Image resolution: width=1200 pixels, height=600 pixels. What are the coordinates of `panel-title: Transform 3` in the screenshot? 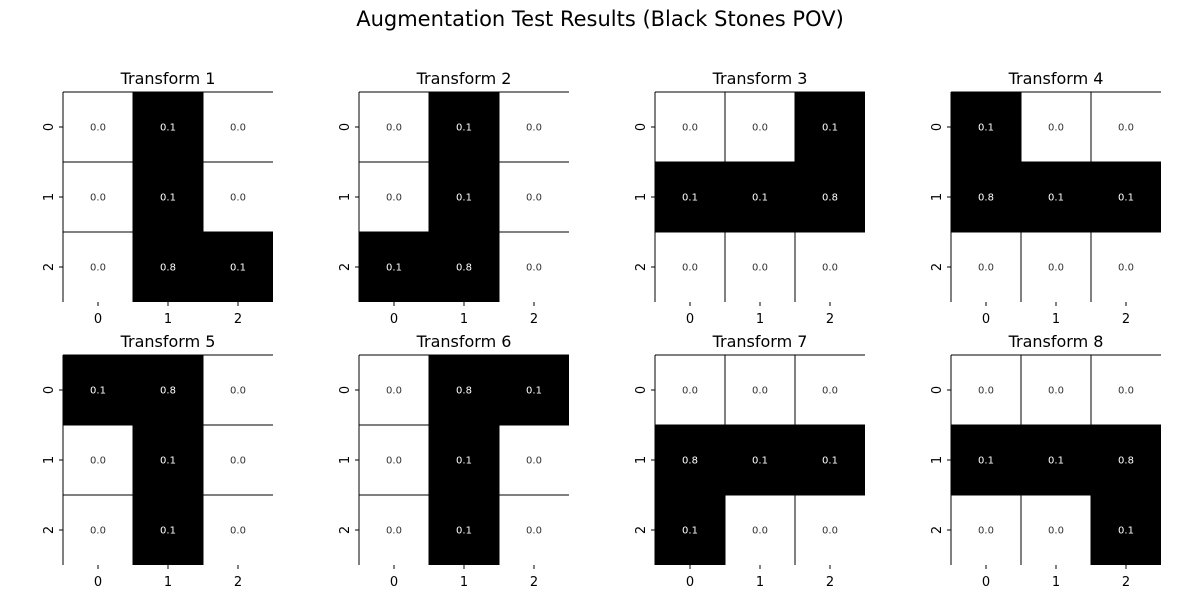 It's located at (760, 78).